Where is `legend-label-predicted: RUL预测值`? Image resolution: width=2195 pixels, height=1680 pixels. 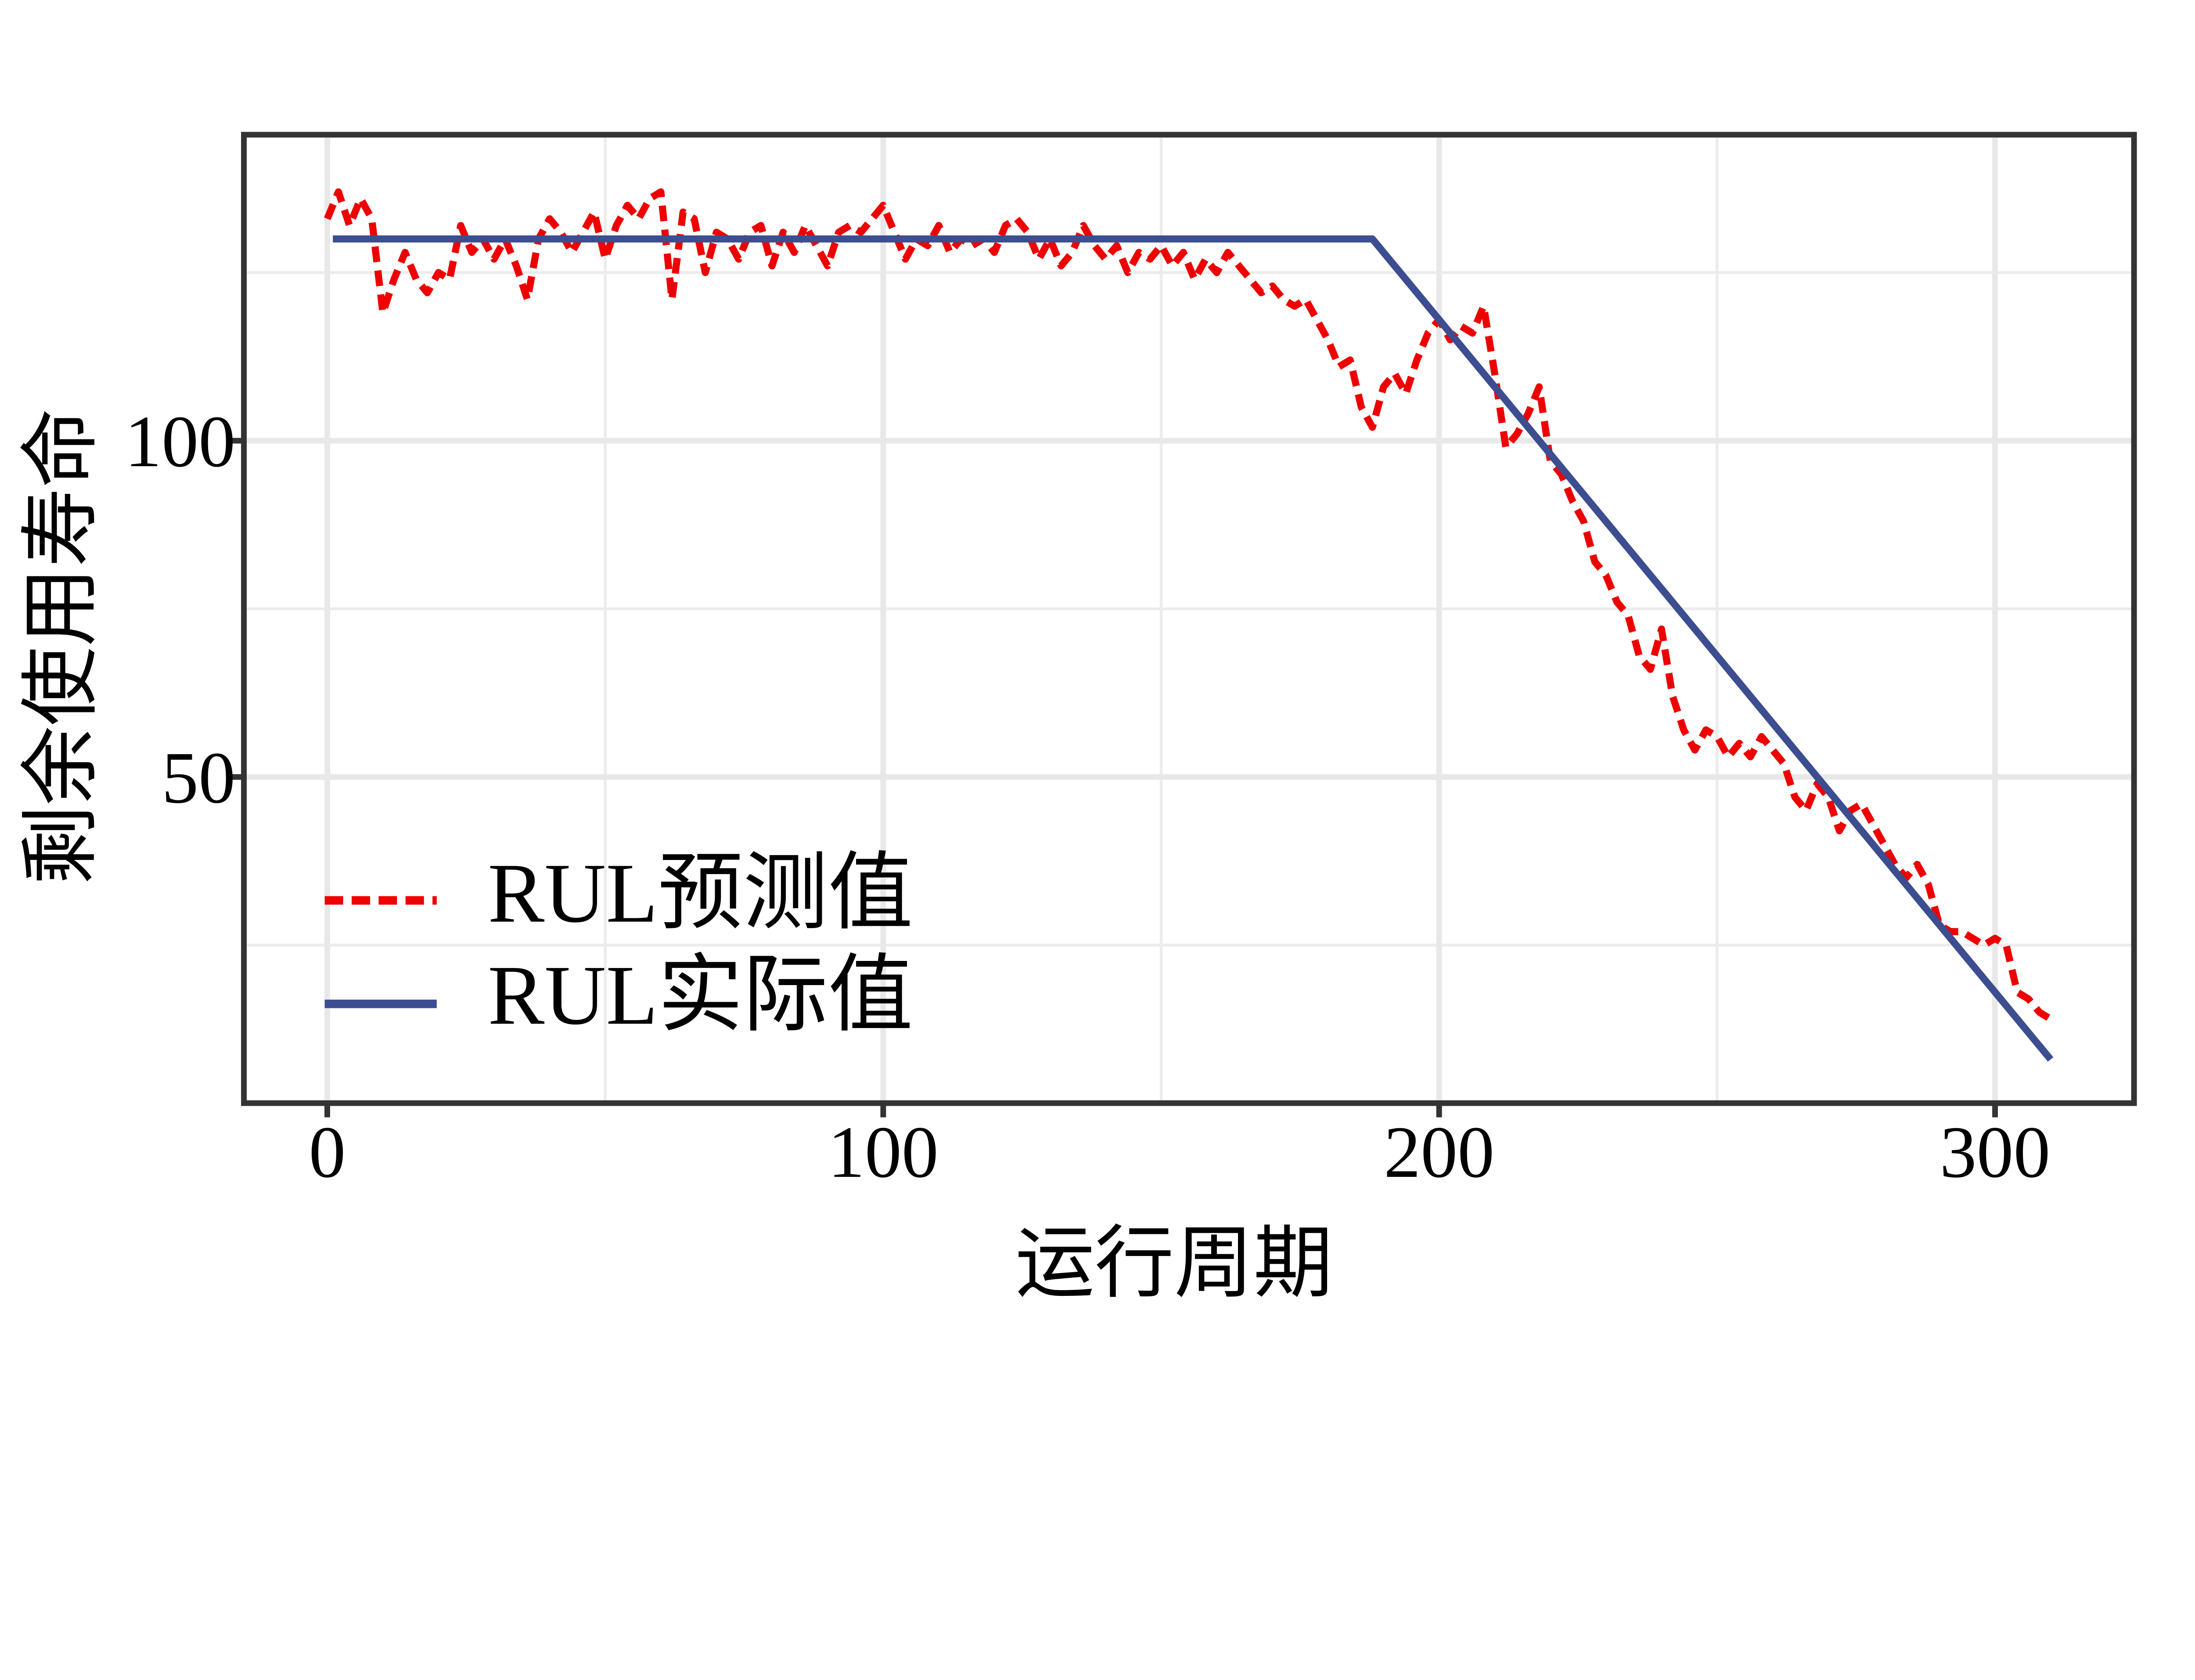
legend-label-predicted: RUL预测值 is located at coordinates (700, 892).